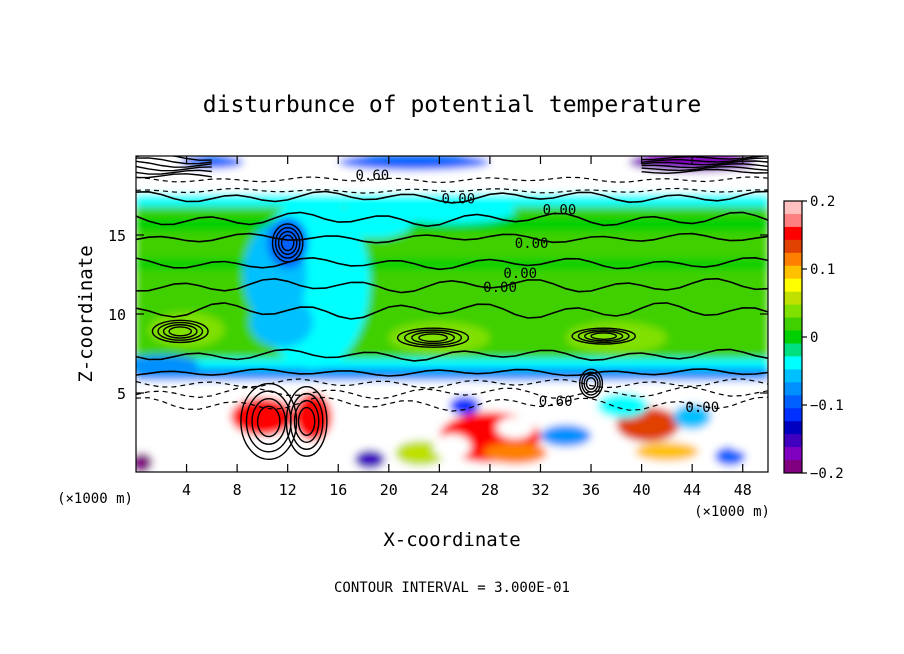 This screenshot has height=654, width=904. I want to click on colorbar: 0.2 0.1 0 −0.1 −0.2, so click(813, 338).